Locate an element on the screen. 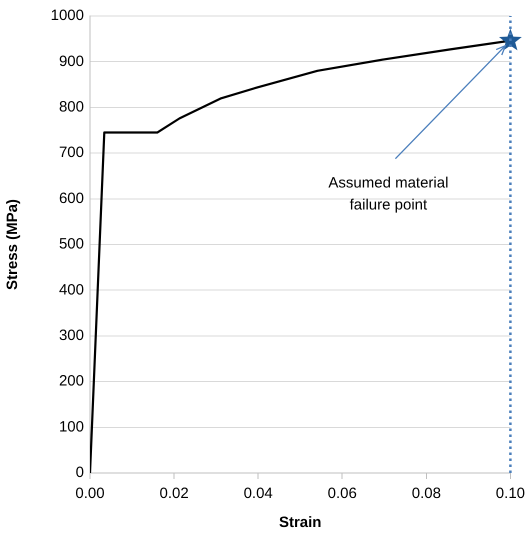  y-tick-label: 600 is located at coordinates (71, 198).